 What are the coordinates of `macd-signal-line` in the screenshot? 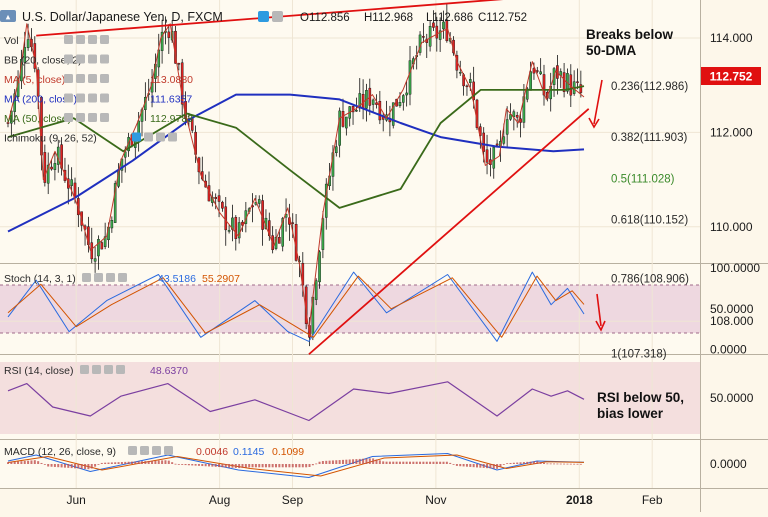 It's located at (296, 465).